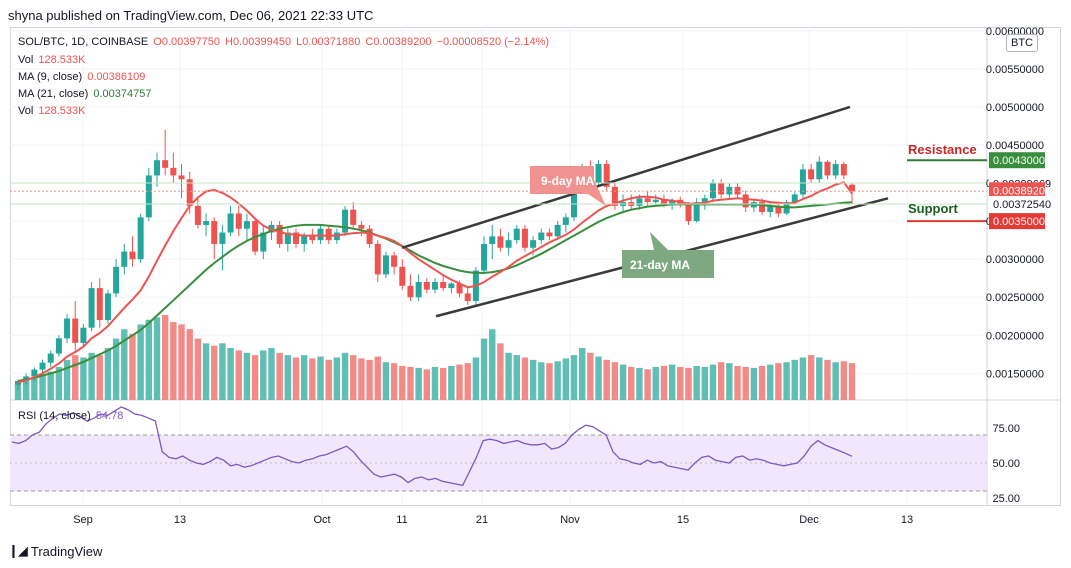 The image size is (1071, 568). What do you see at coordinates (180, 520) in the screenshot?
I see `time-tick-label: 13` at bounding box center [180, 520].